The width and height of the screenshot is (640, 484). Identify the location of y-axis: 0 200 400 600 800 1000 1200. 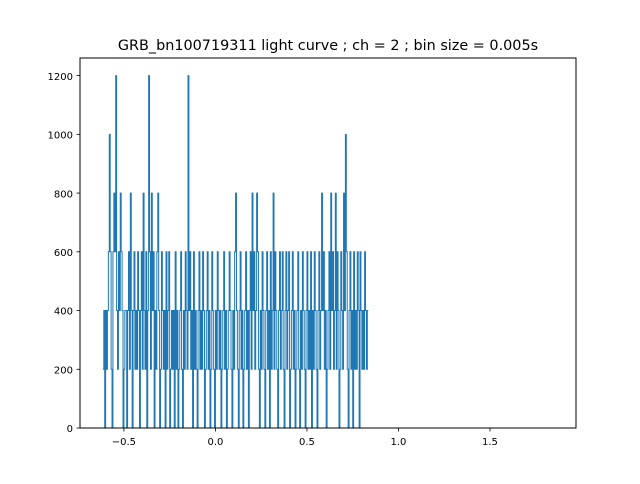
(64, 253).